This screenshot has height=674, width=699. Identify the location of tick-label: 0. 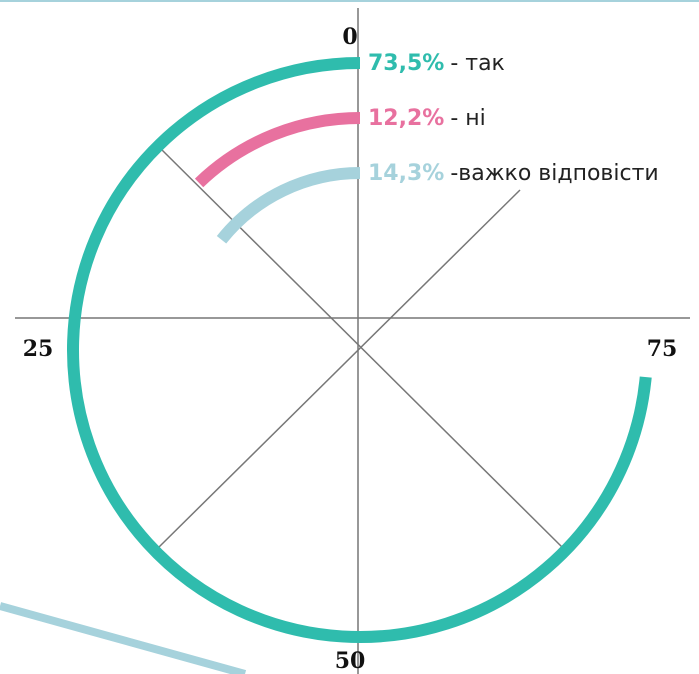
(349, 37).